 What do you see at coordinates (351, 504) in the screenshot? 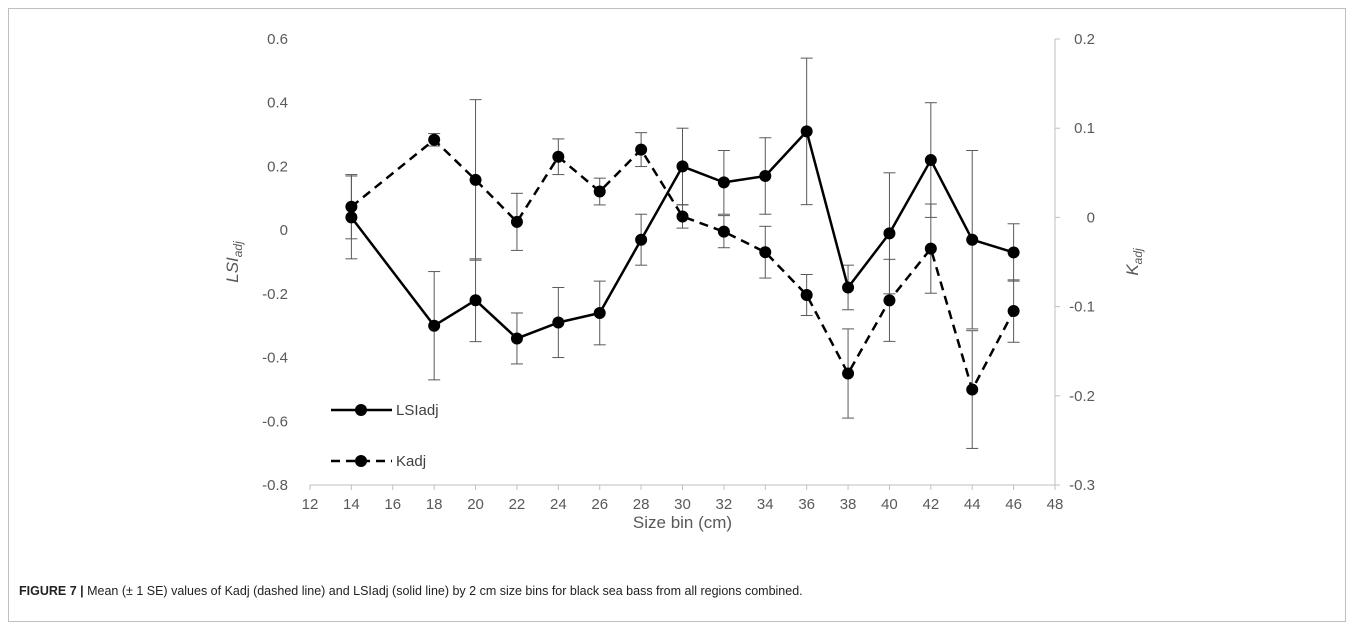
I see `x-tick-label: 14` at bounding box center [351, 504].